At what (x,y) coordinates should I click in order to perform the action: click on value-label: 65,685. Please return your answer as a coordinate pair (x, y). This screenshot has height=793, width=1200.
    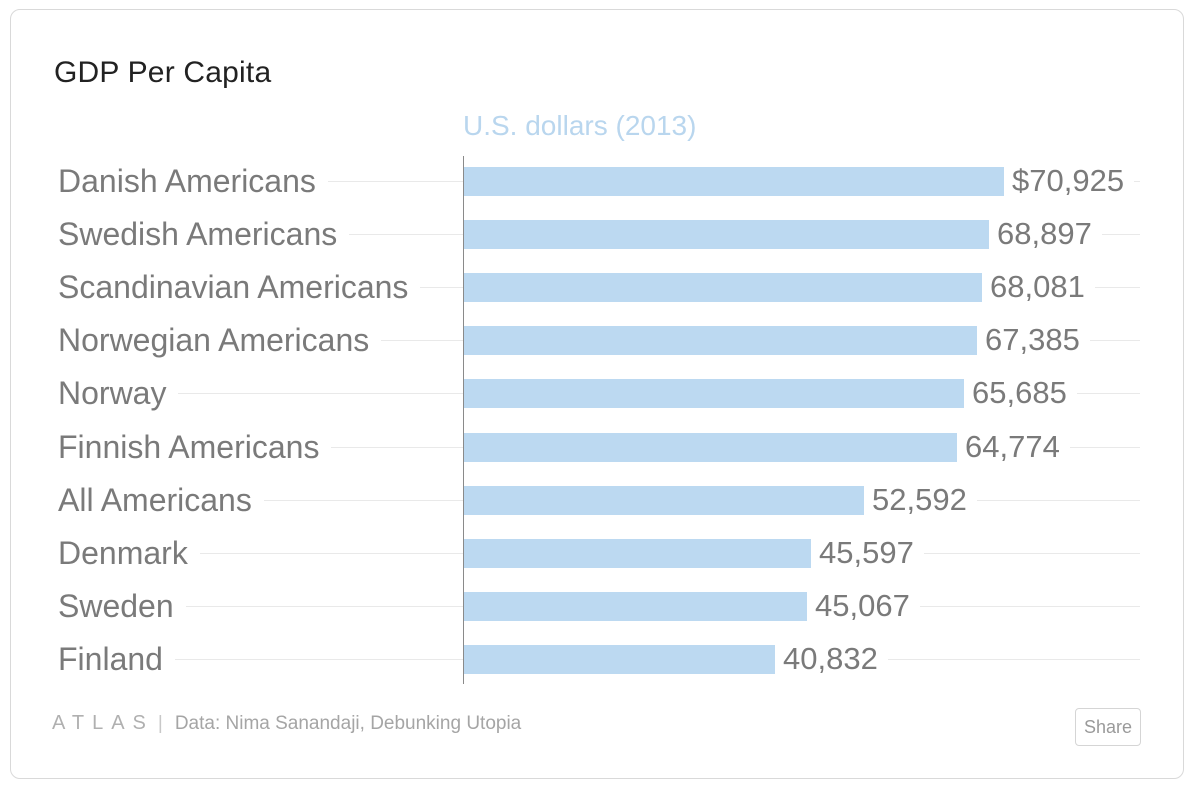
    Looking at the image, I should click on (1020, 393).